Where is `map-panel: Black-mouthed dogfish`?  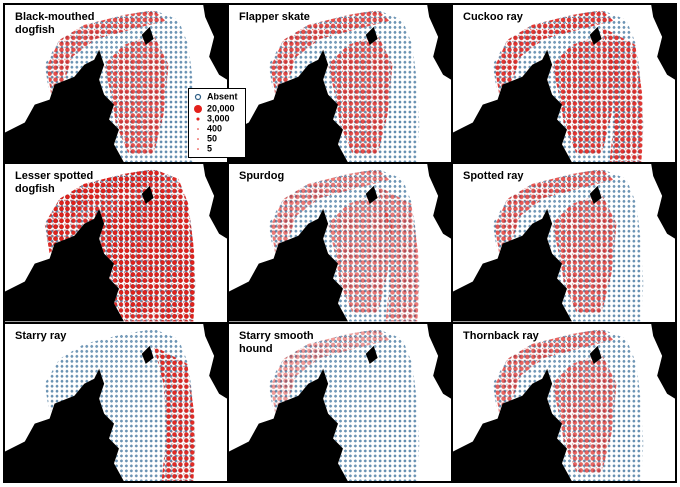 map-panel: Black-mouthed dogfish is located at coordinates (116, 84).